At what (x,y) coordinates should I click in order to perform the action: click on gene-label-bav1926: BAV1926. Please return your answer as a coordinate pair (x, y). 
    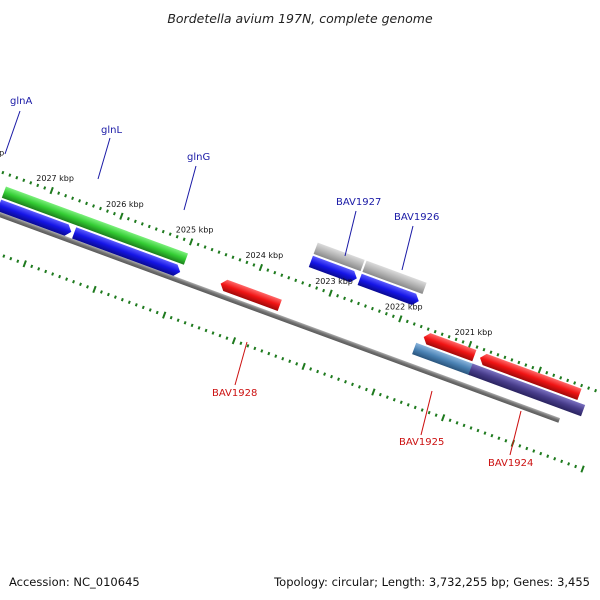
    Looking at the image, I should click on (416, 217).